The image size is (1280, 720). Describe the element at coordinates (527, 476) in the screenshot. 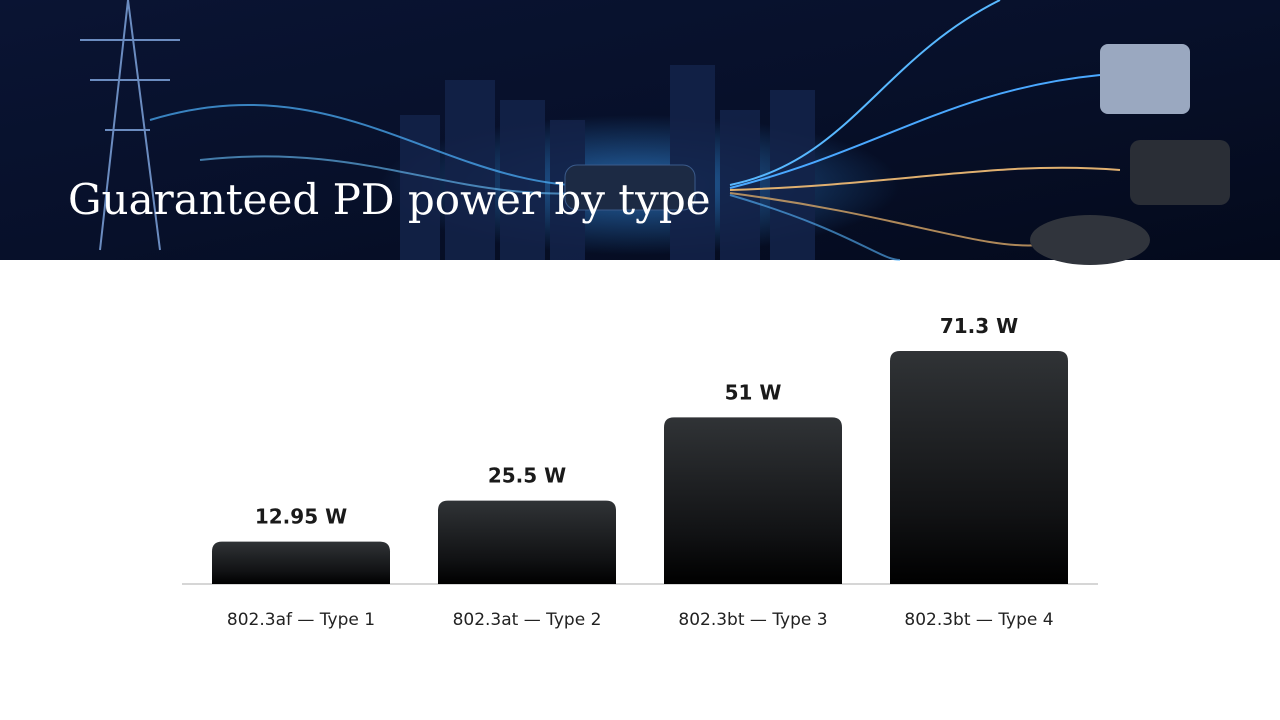

I see `value-label: 25.5 W` at that location.